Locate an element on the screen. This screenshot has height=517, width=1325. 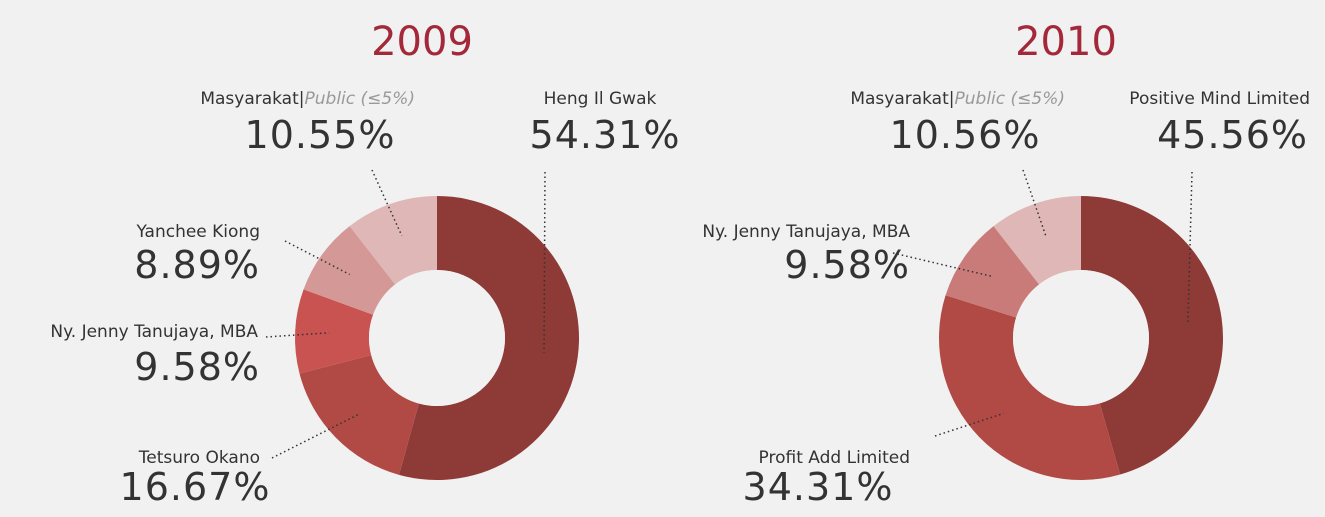
value-label: 45.56% is located at coordinates (1232, 135).